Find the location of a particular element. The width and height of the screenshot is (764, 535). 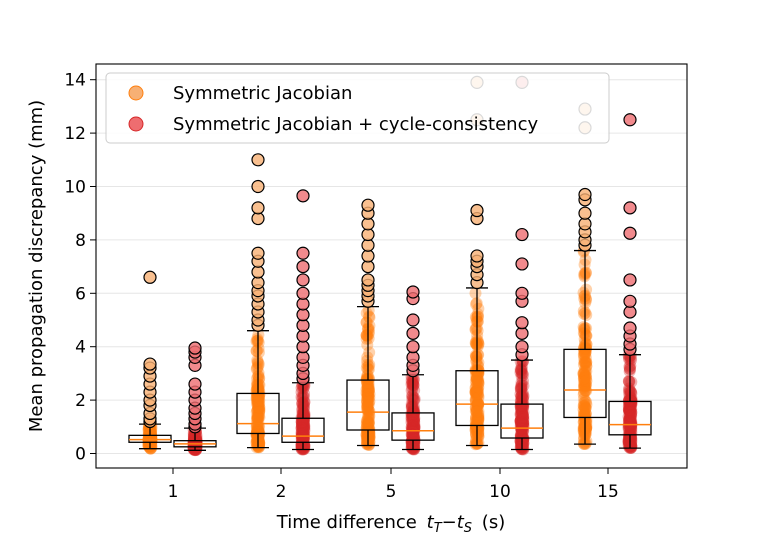

y-tick-label: 14 is located at coordinates (75, 81).